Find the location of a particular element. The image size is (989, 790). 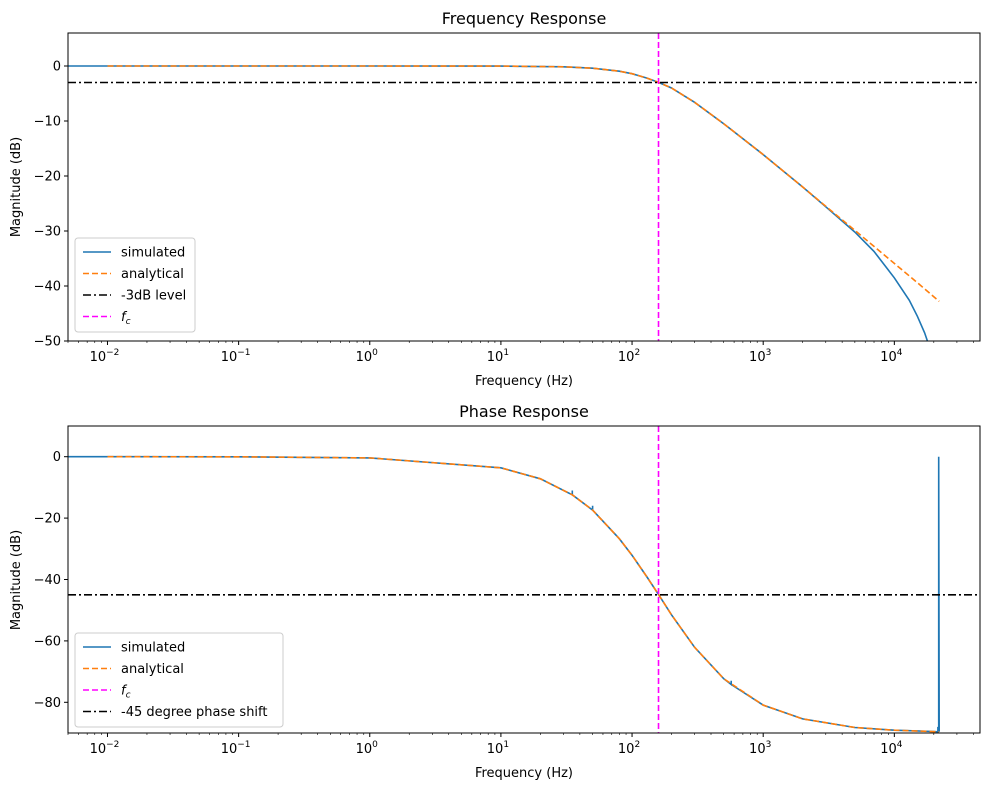

legend: simulated analytical -3dB level fc is located at coordinates (135, 285).